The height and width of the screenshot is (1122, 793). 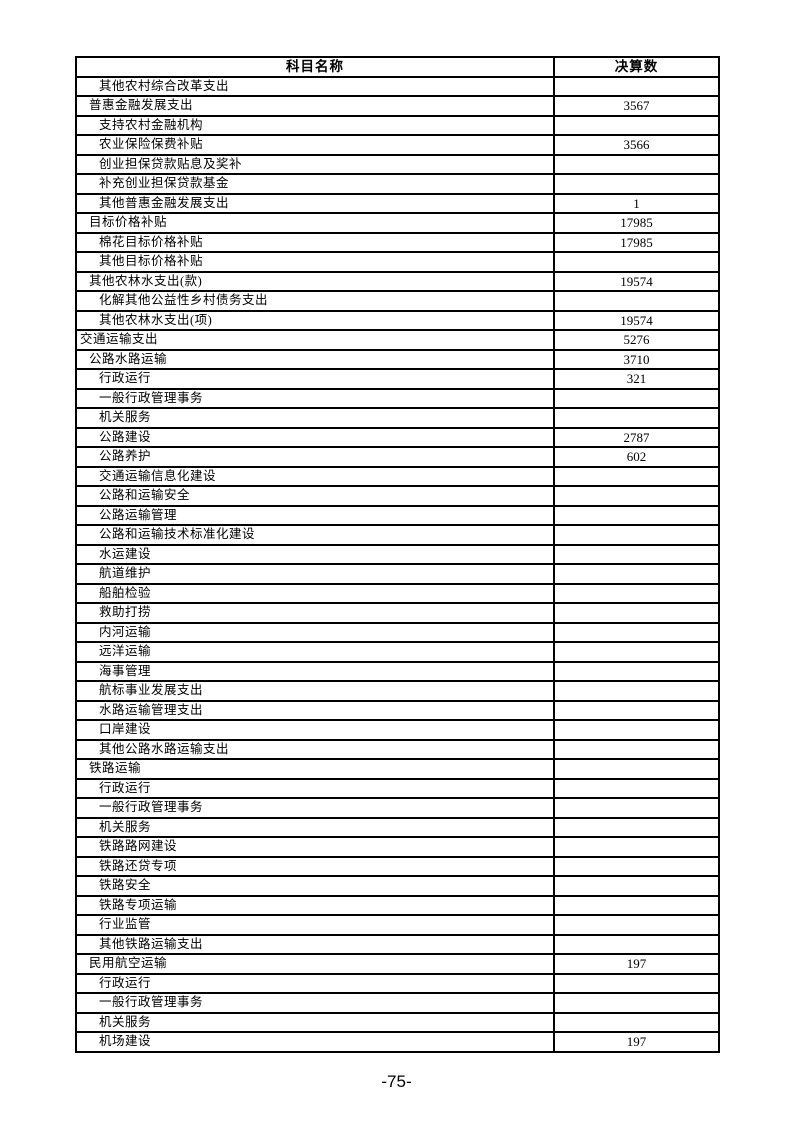 What do you see at coordinates (315, 574) in the screenshot?
I see `subject-cell: 航道维护` at bounding box center [315, 574].